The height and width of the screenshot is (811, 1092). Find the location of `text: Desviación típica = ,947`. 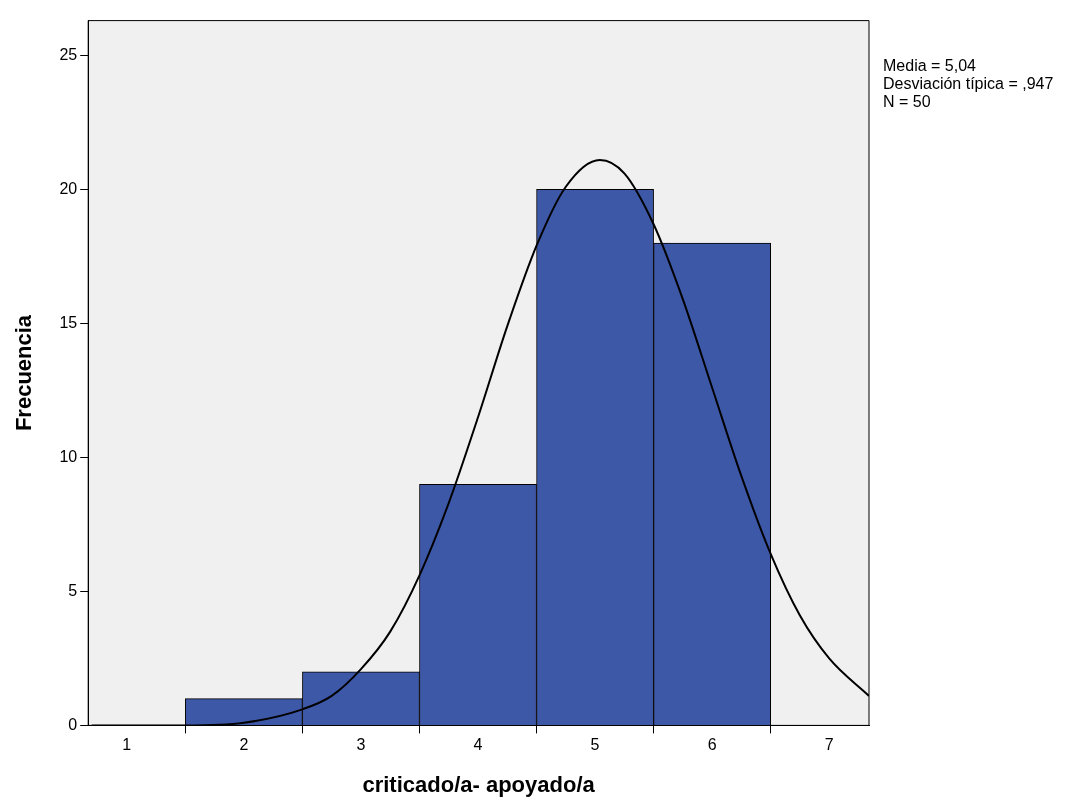

text: Desviación típica = ,947 is located at coordinates (968, 84).